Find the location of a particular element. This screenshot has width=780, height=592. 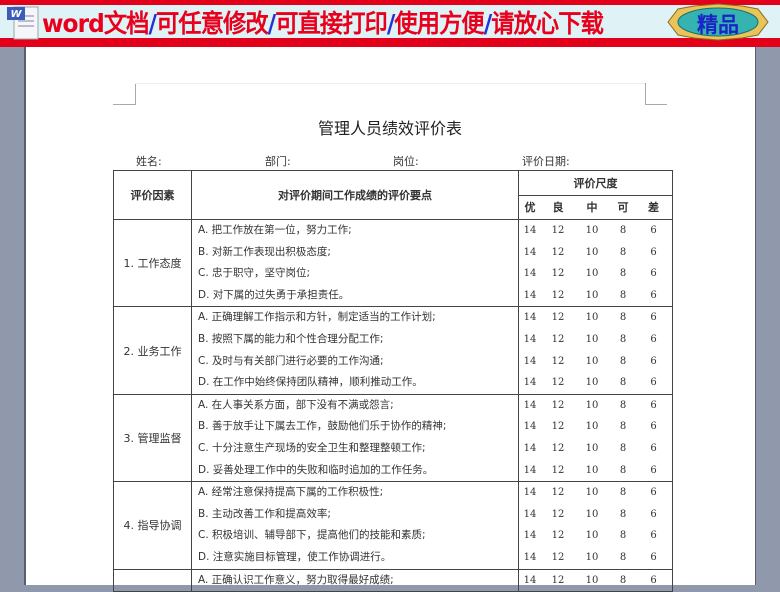

evaluation-point: C. 积极培训、辅导部下，提高他们的技能和素质; is located at coordinates (312, 535).